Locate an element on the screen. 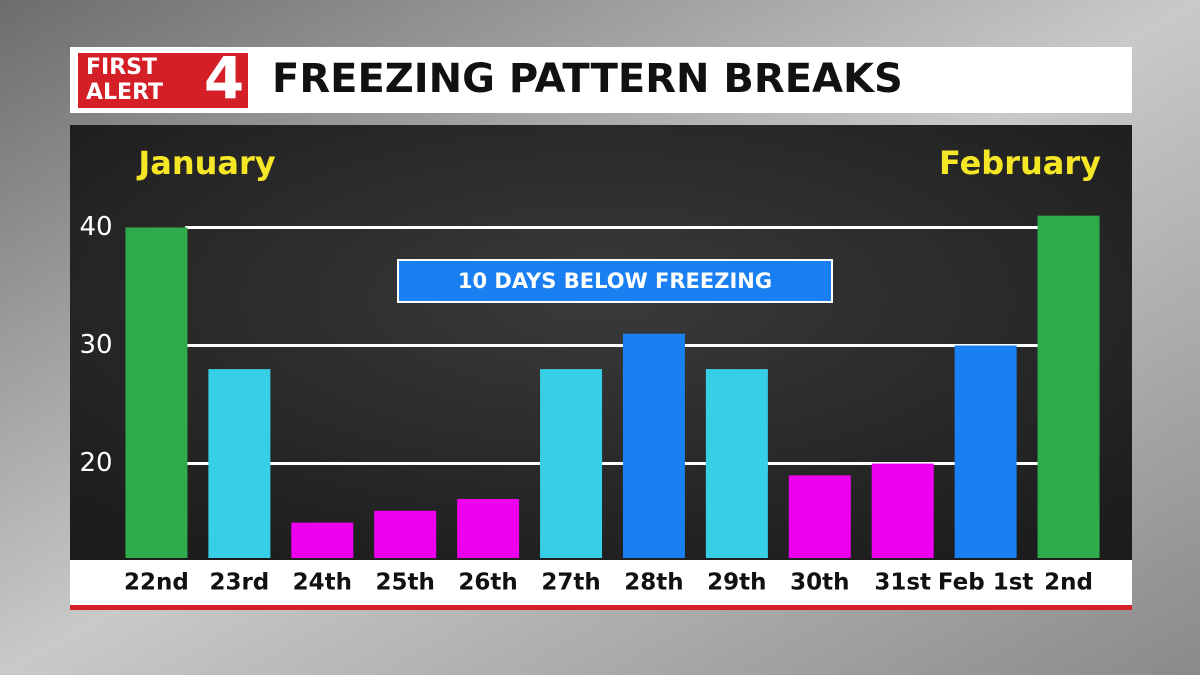  y-tick-label: 40 is located at coordinates (95, 227).